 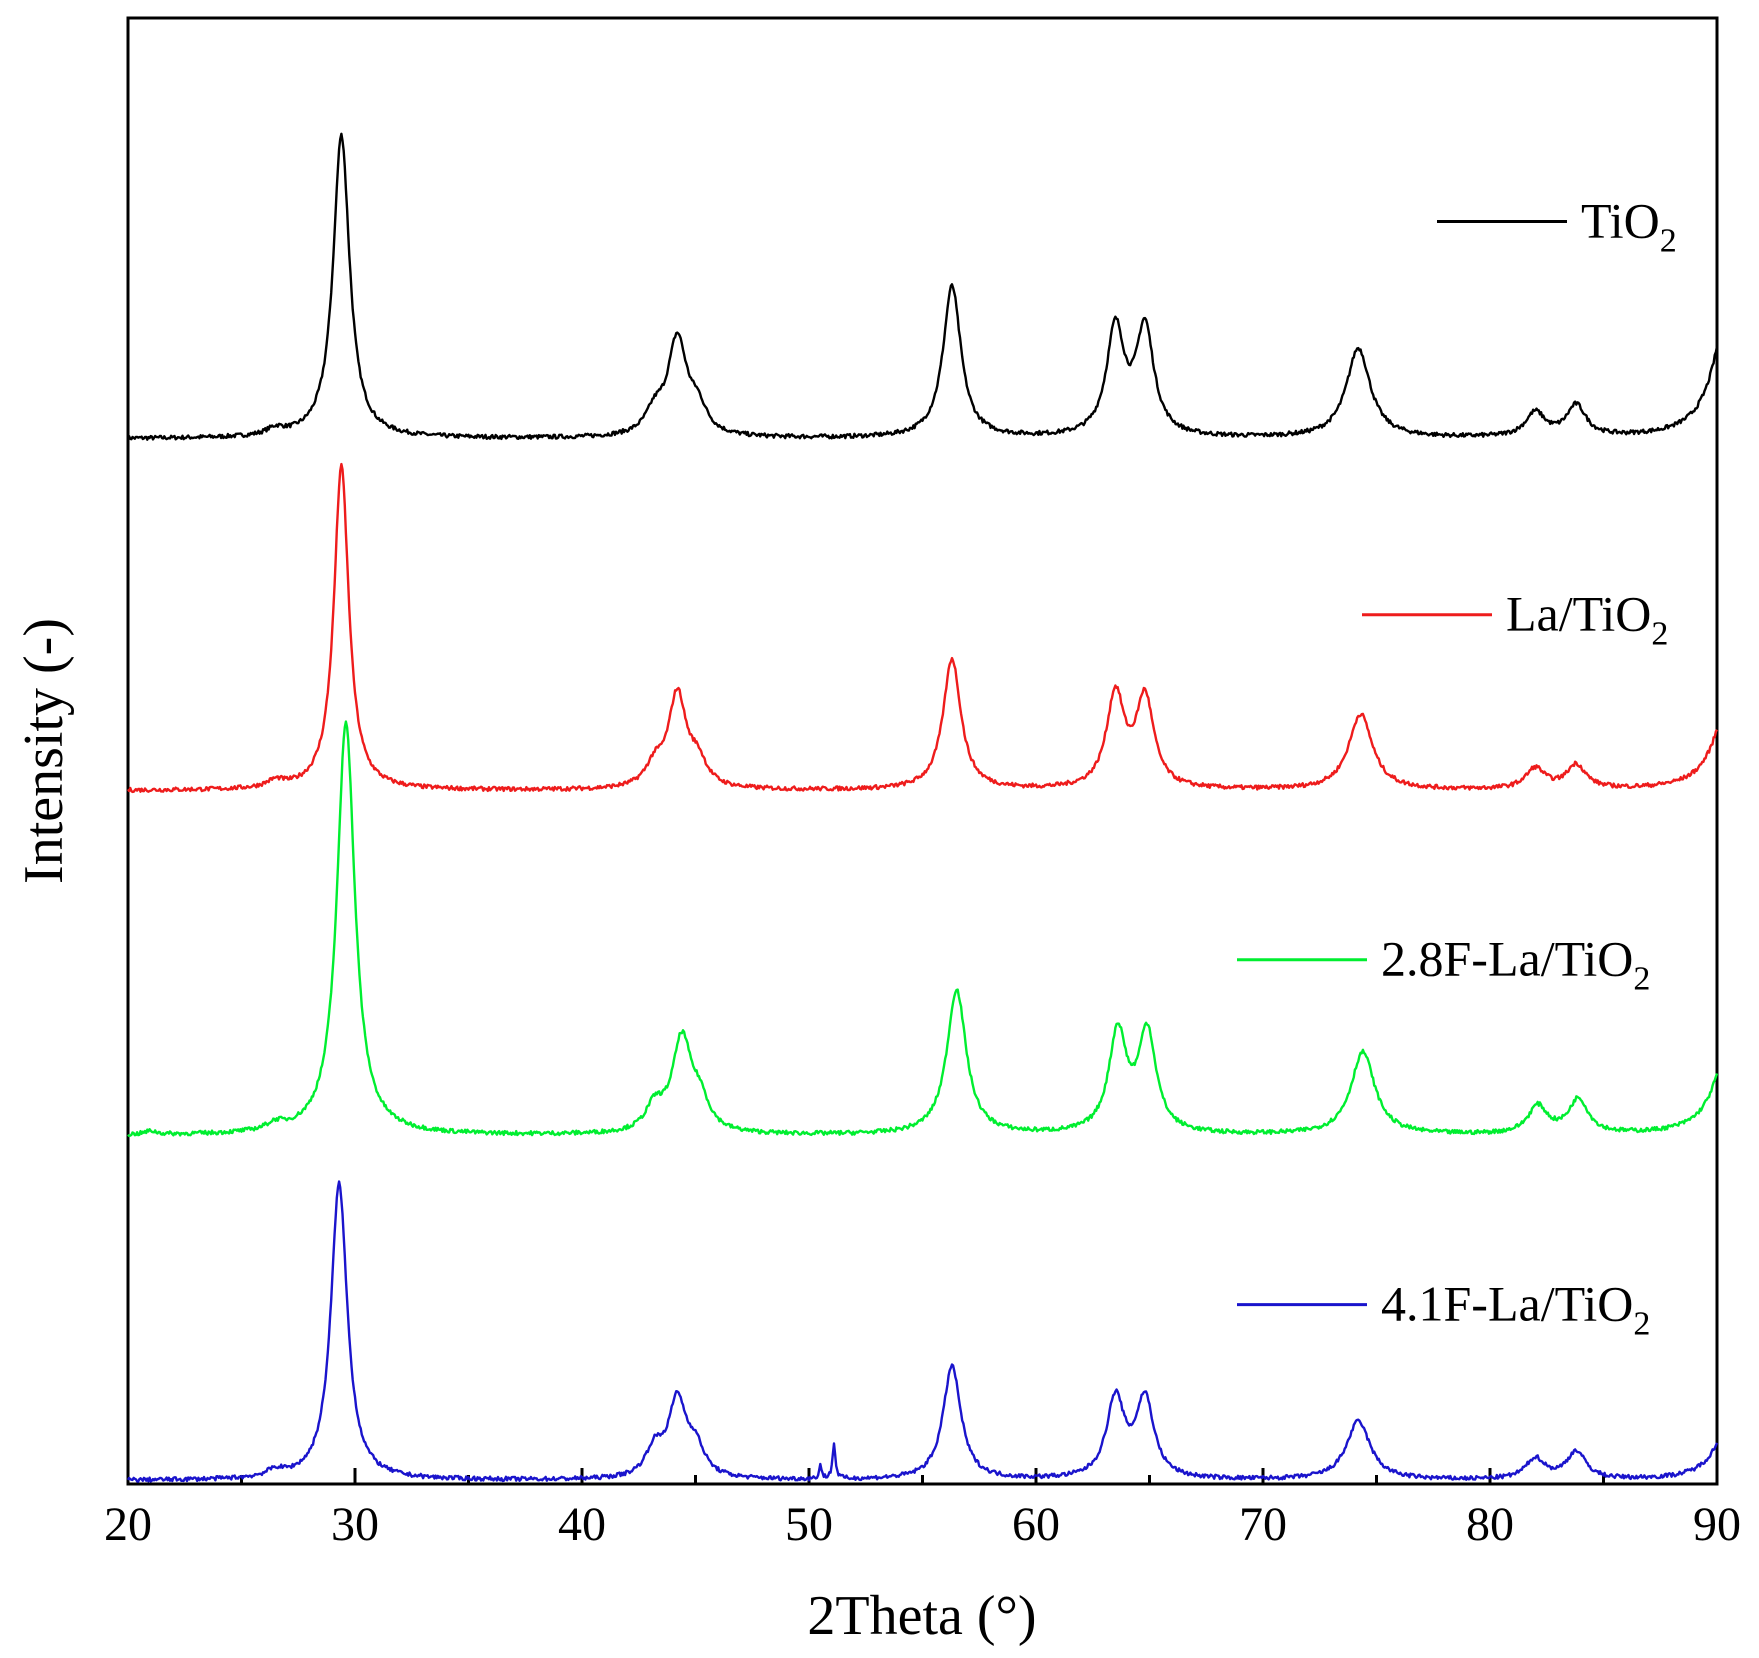 What do you see at coordinates (922, 1509) in the screenshot?
I see `x-axis-ticks: 20 30 40 50 60 70 80 90` at bounding box center [922, 1509].